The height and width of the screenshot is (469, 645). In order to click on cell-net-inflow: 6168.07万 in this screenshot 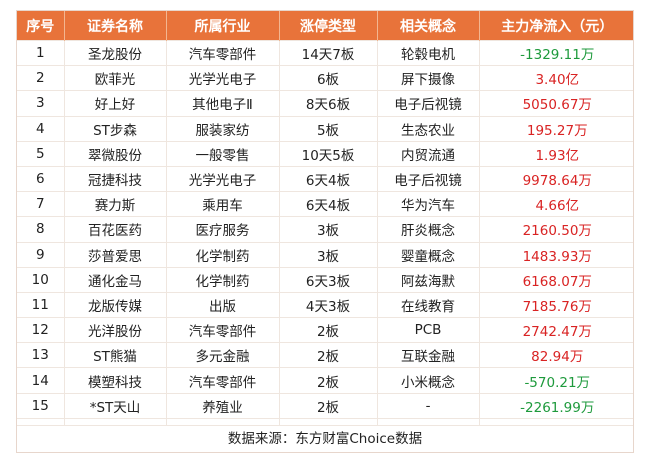, I will do `click(556, 279)`.